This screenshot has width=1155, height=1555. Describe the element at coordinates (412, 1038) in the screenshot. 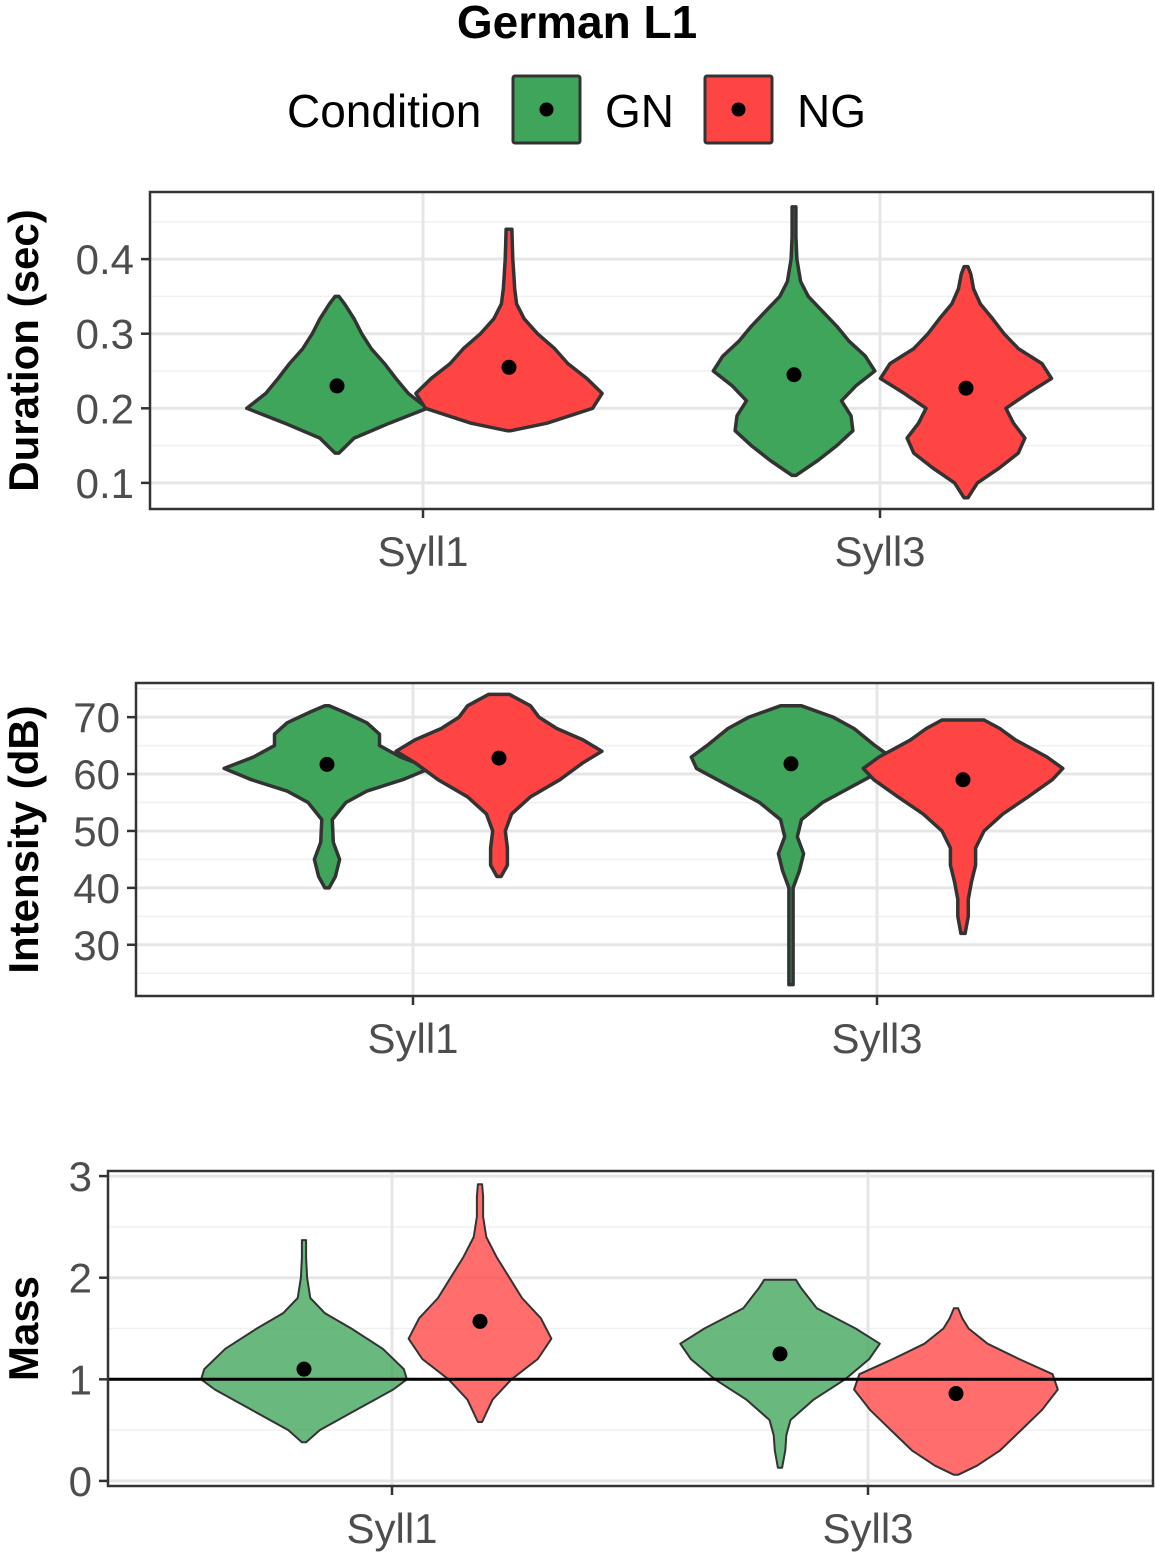

I see `intensity-x-tick-label-syll1: Syll1` at that location.